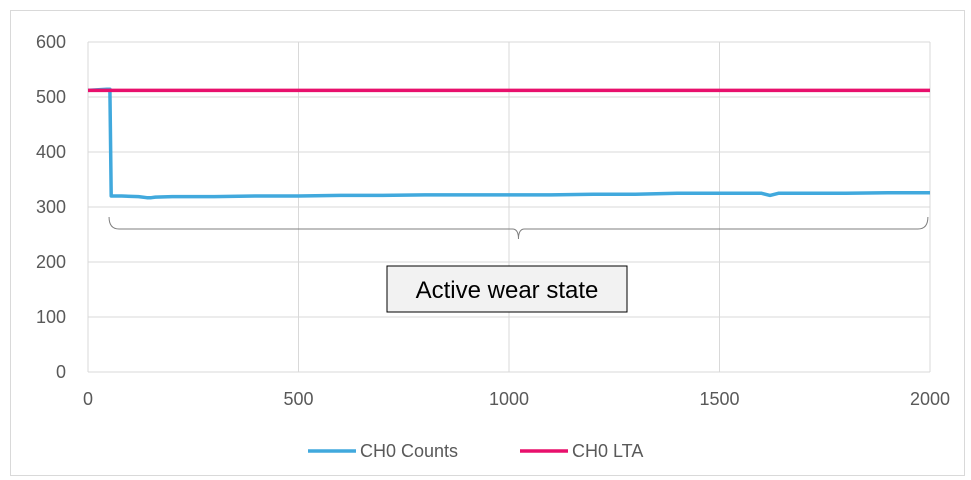  I want to click on x-tick-label: 1000, so click(509, 399).